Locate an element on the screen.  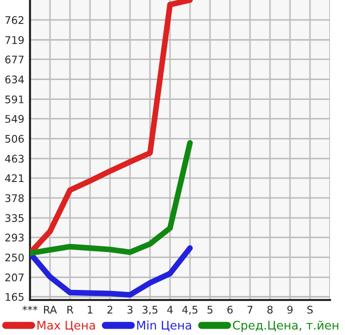
x-tick-label: RA is located at coordinates (50, 310).